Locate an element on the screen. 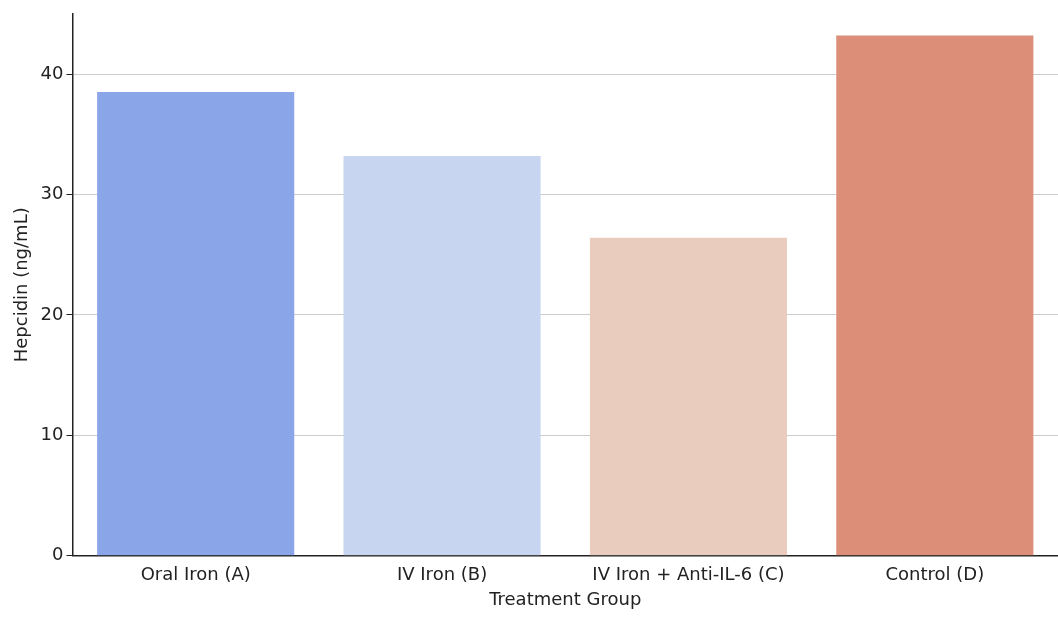 The width and height of the screenshot is (1058, 619). x-tick-label: Oral Iron (A) is located at coordinates (195, 574).